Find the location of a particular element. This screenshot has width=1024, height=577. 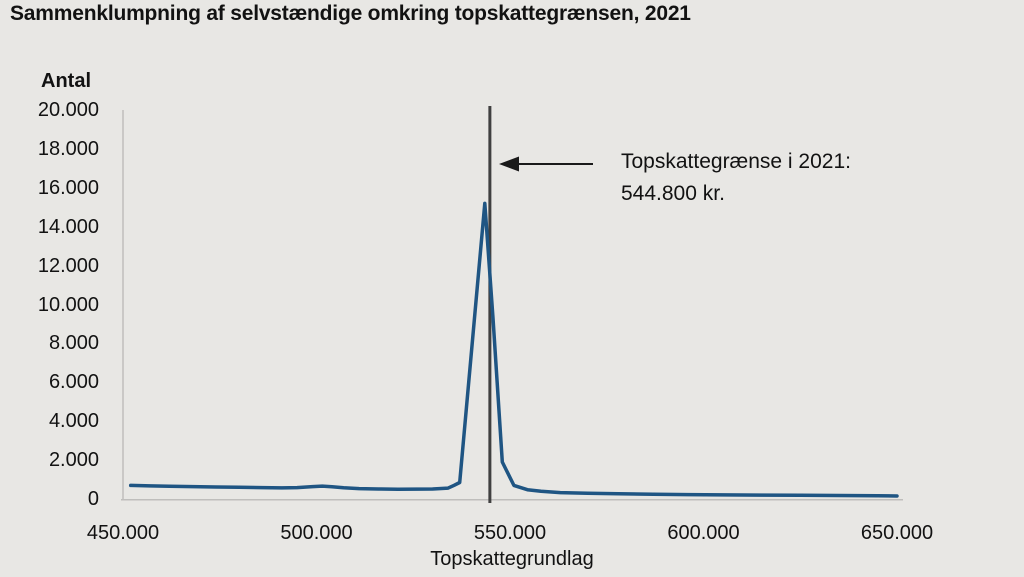

y-axis-tick-label: 14.000 is located at coordinates (68, 226).